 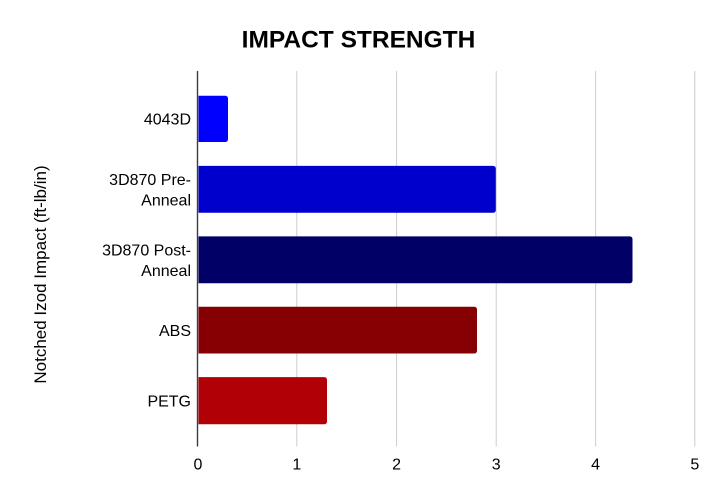 What do you see at coordinates (167, 120) in the screenshot?
I see `svg-text: 4043D` at bounding box center [167, 120].